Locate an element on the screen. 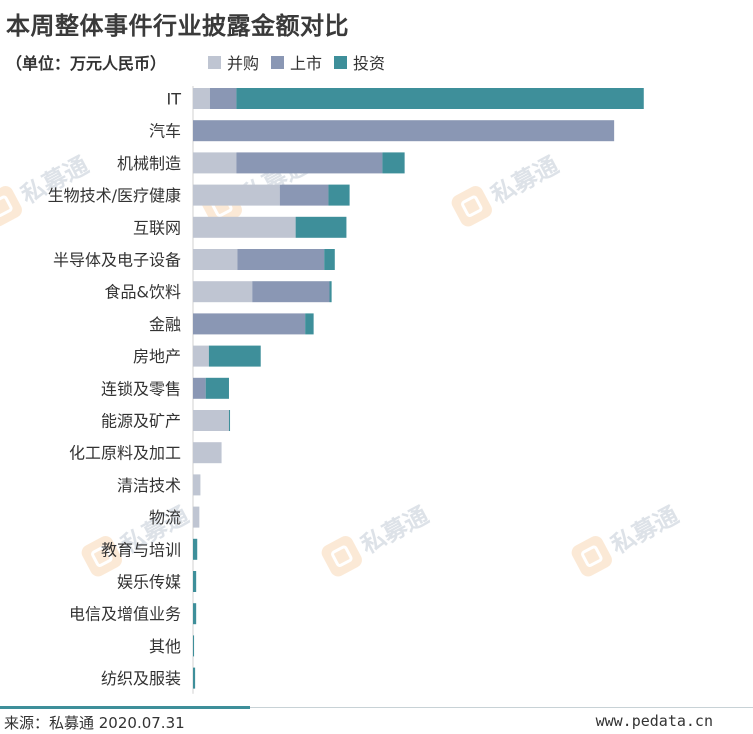 The width and height of the screenshot is (753, 734). footer-divider is located at coordinates (501, 707).